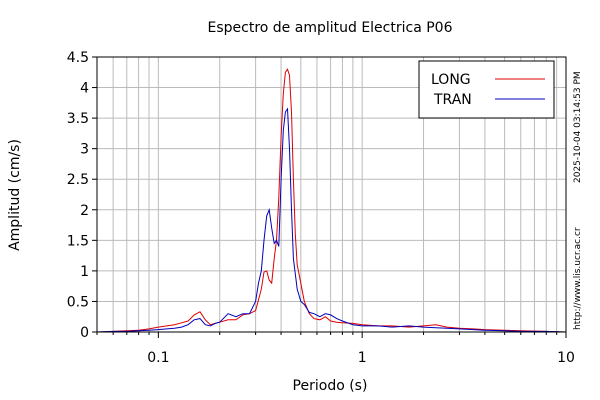 The height and width of the screenshot is (400, 600). What do you see at coordinates (78, 180) in the screenshot?
I see `y-tick-label: 2.5` at bounding box center [78, 180].